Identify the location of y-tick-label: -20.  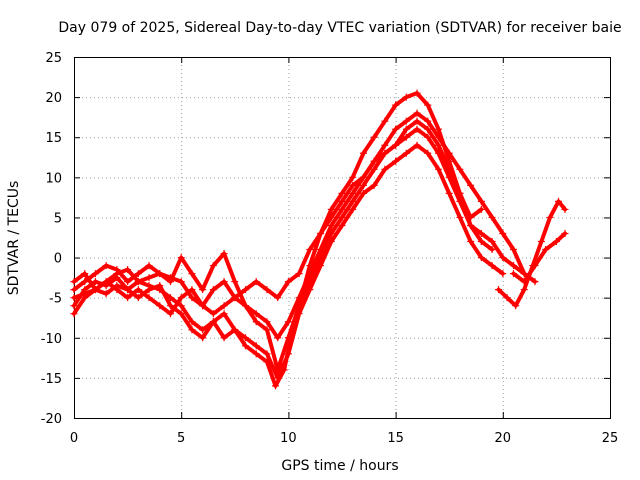
(51, 419).